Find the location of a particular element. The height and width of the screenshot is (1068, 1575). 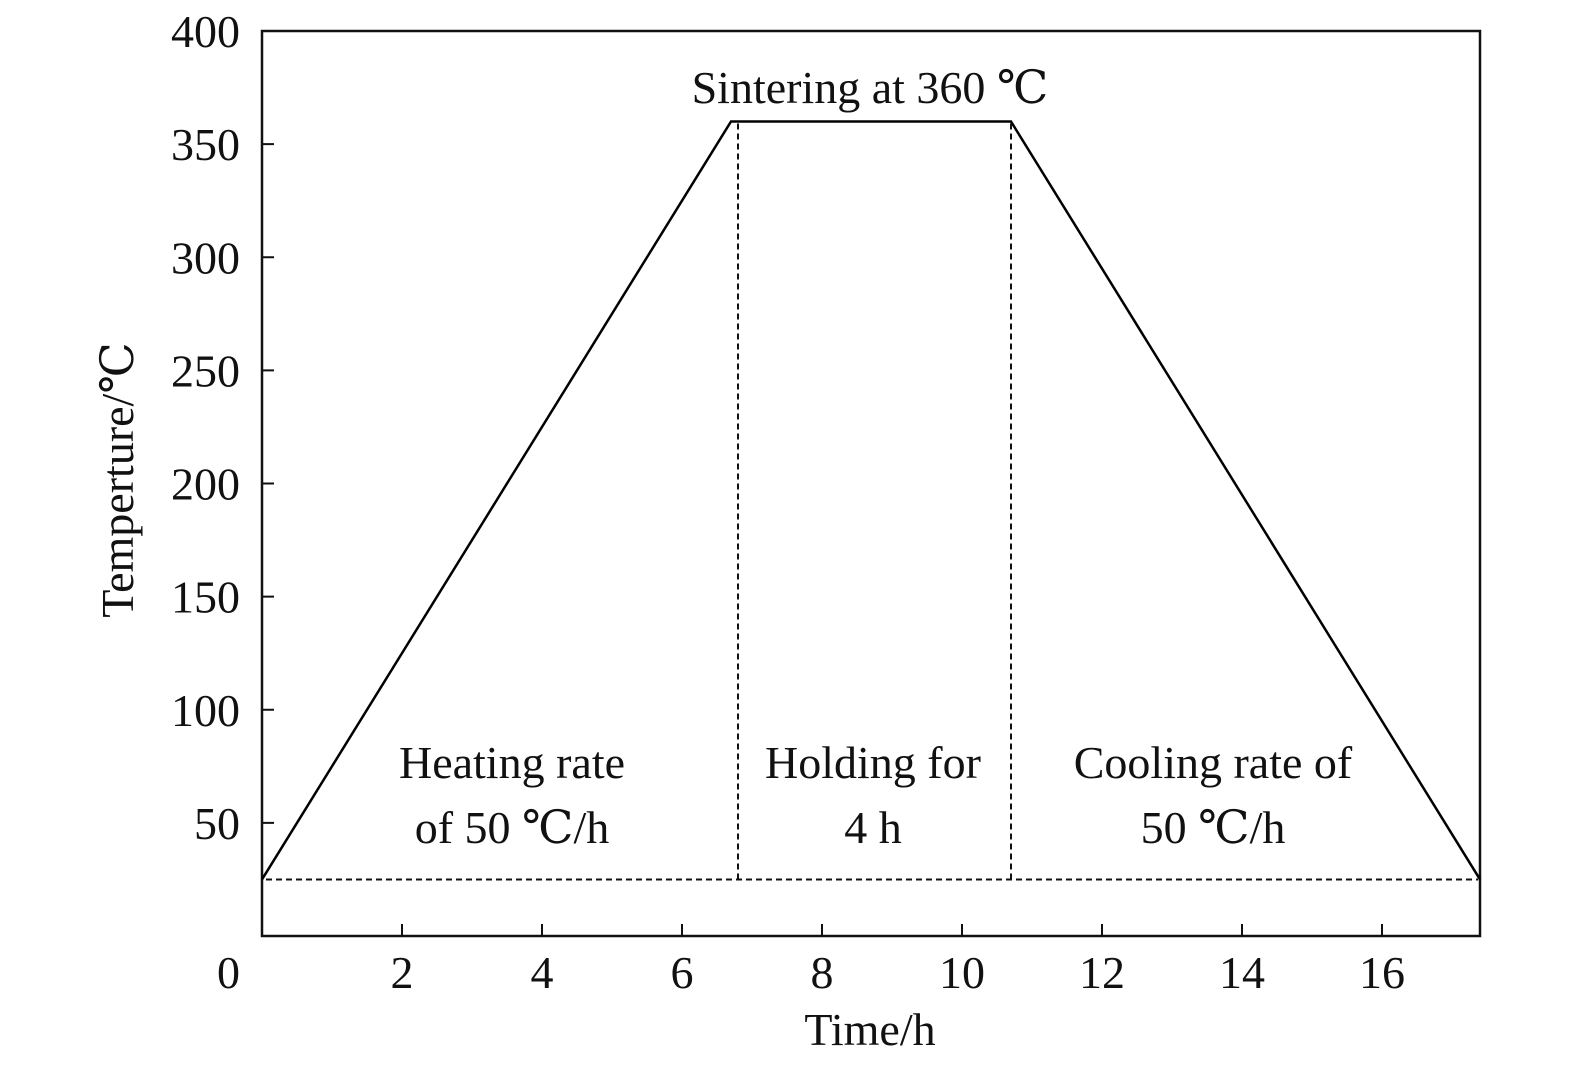

y-tick-label: 200 is located at coordinates (205, 484).